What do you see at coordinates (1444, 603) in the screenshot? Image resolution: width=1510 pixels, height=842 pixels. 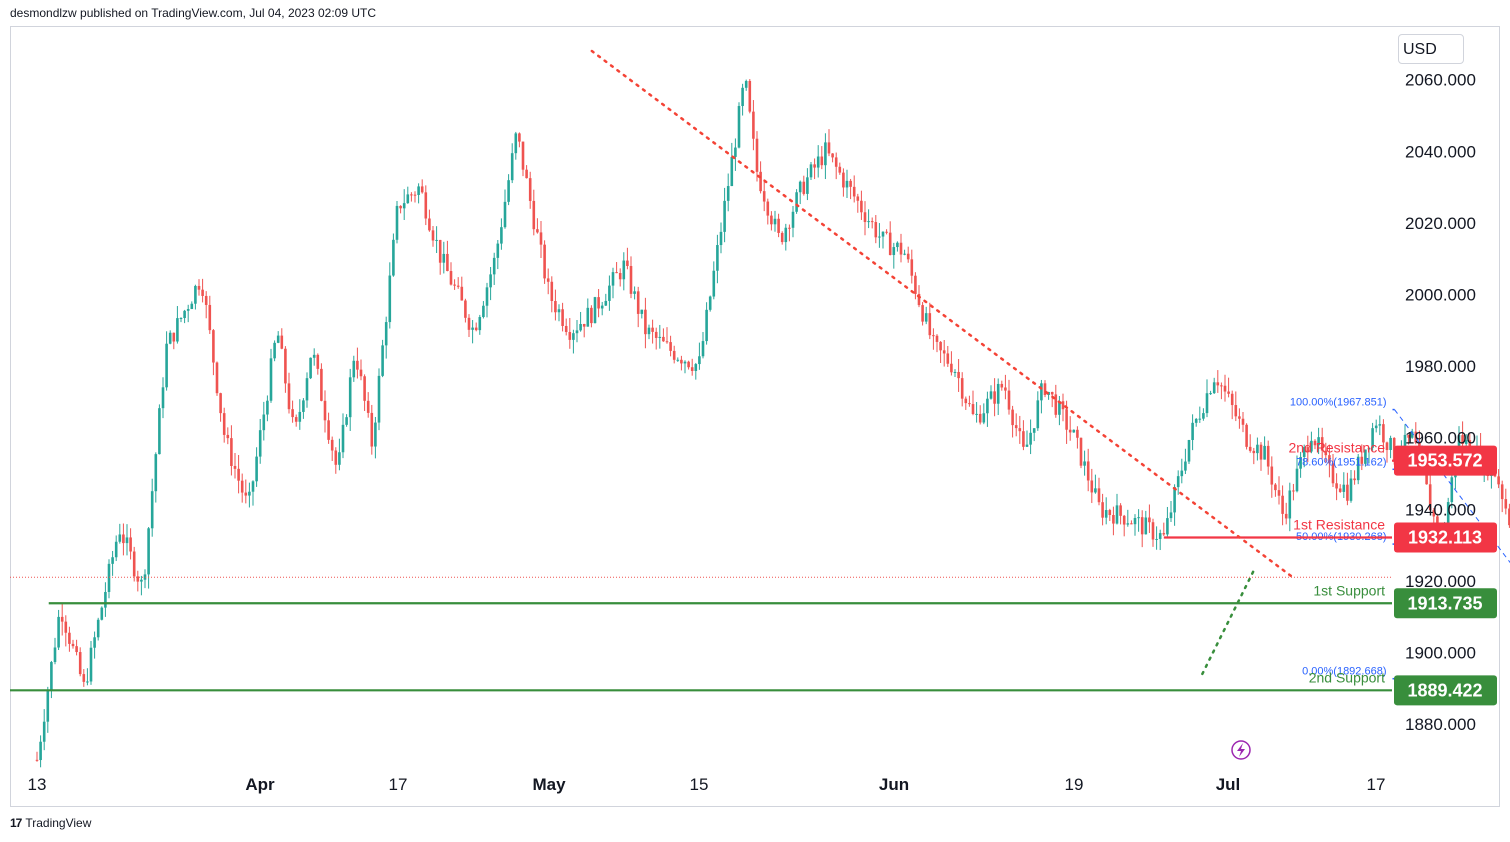 I see `level-price-value: 1913.735` at bounding box center [1444, 603].